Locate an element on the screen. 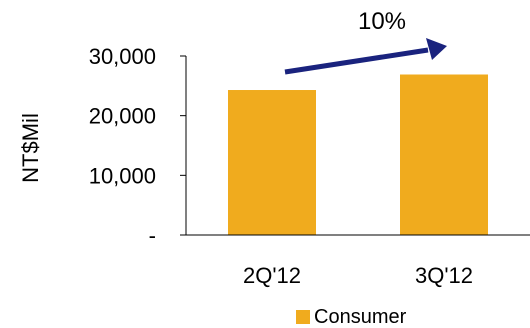  legend-label-consumer: Consumer is located at coordinates (360, 317).